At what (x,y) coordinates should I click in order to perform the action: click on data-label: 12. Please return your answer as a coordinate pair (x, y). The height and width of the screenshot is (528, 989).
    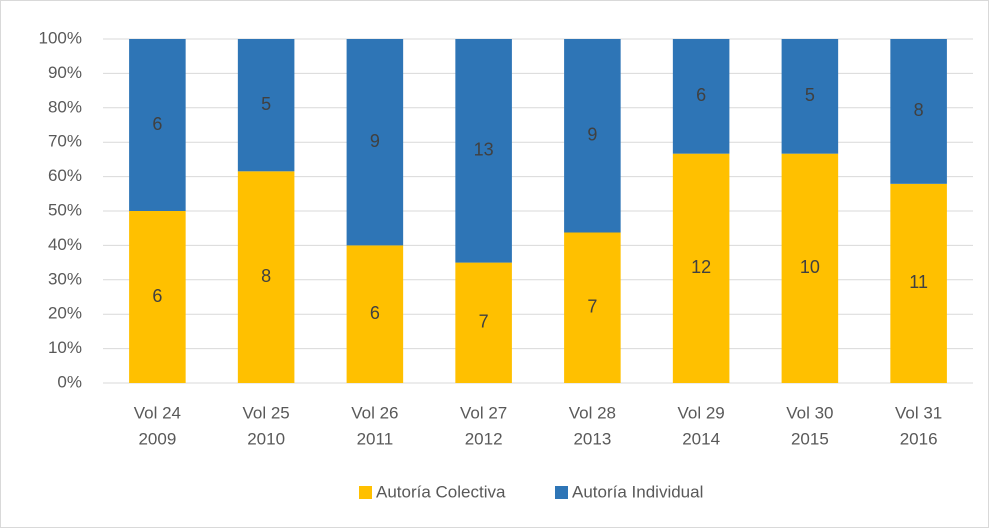
    Looking at the image, I should click on (701, 267).